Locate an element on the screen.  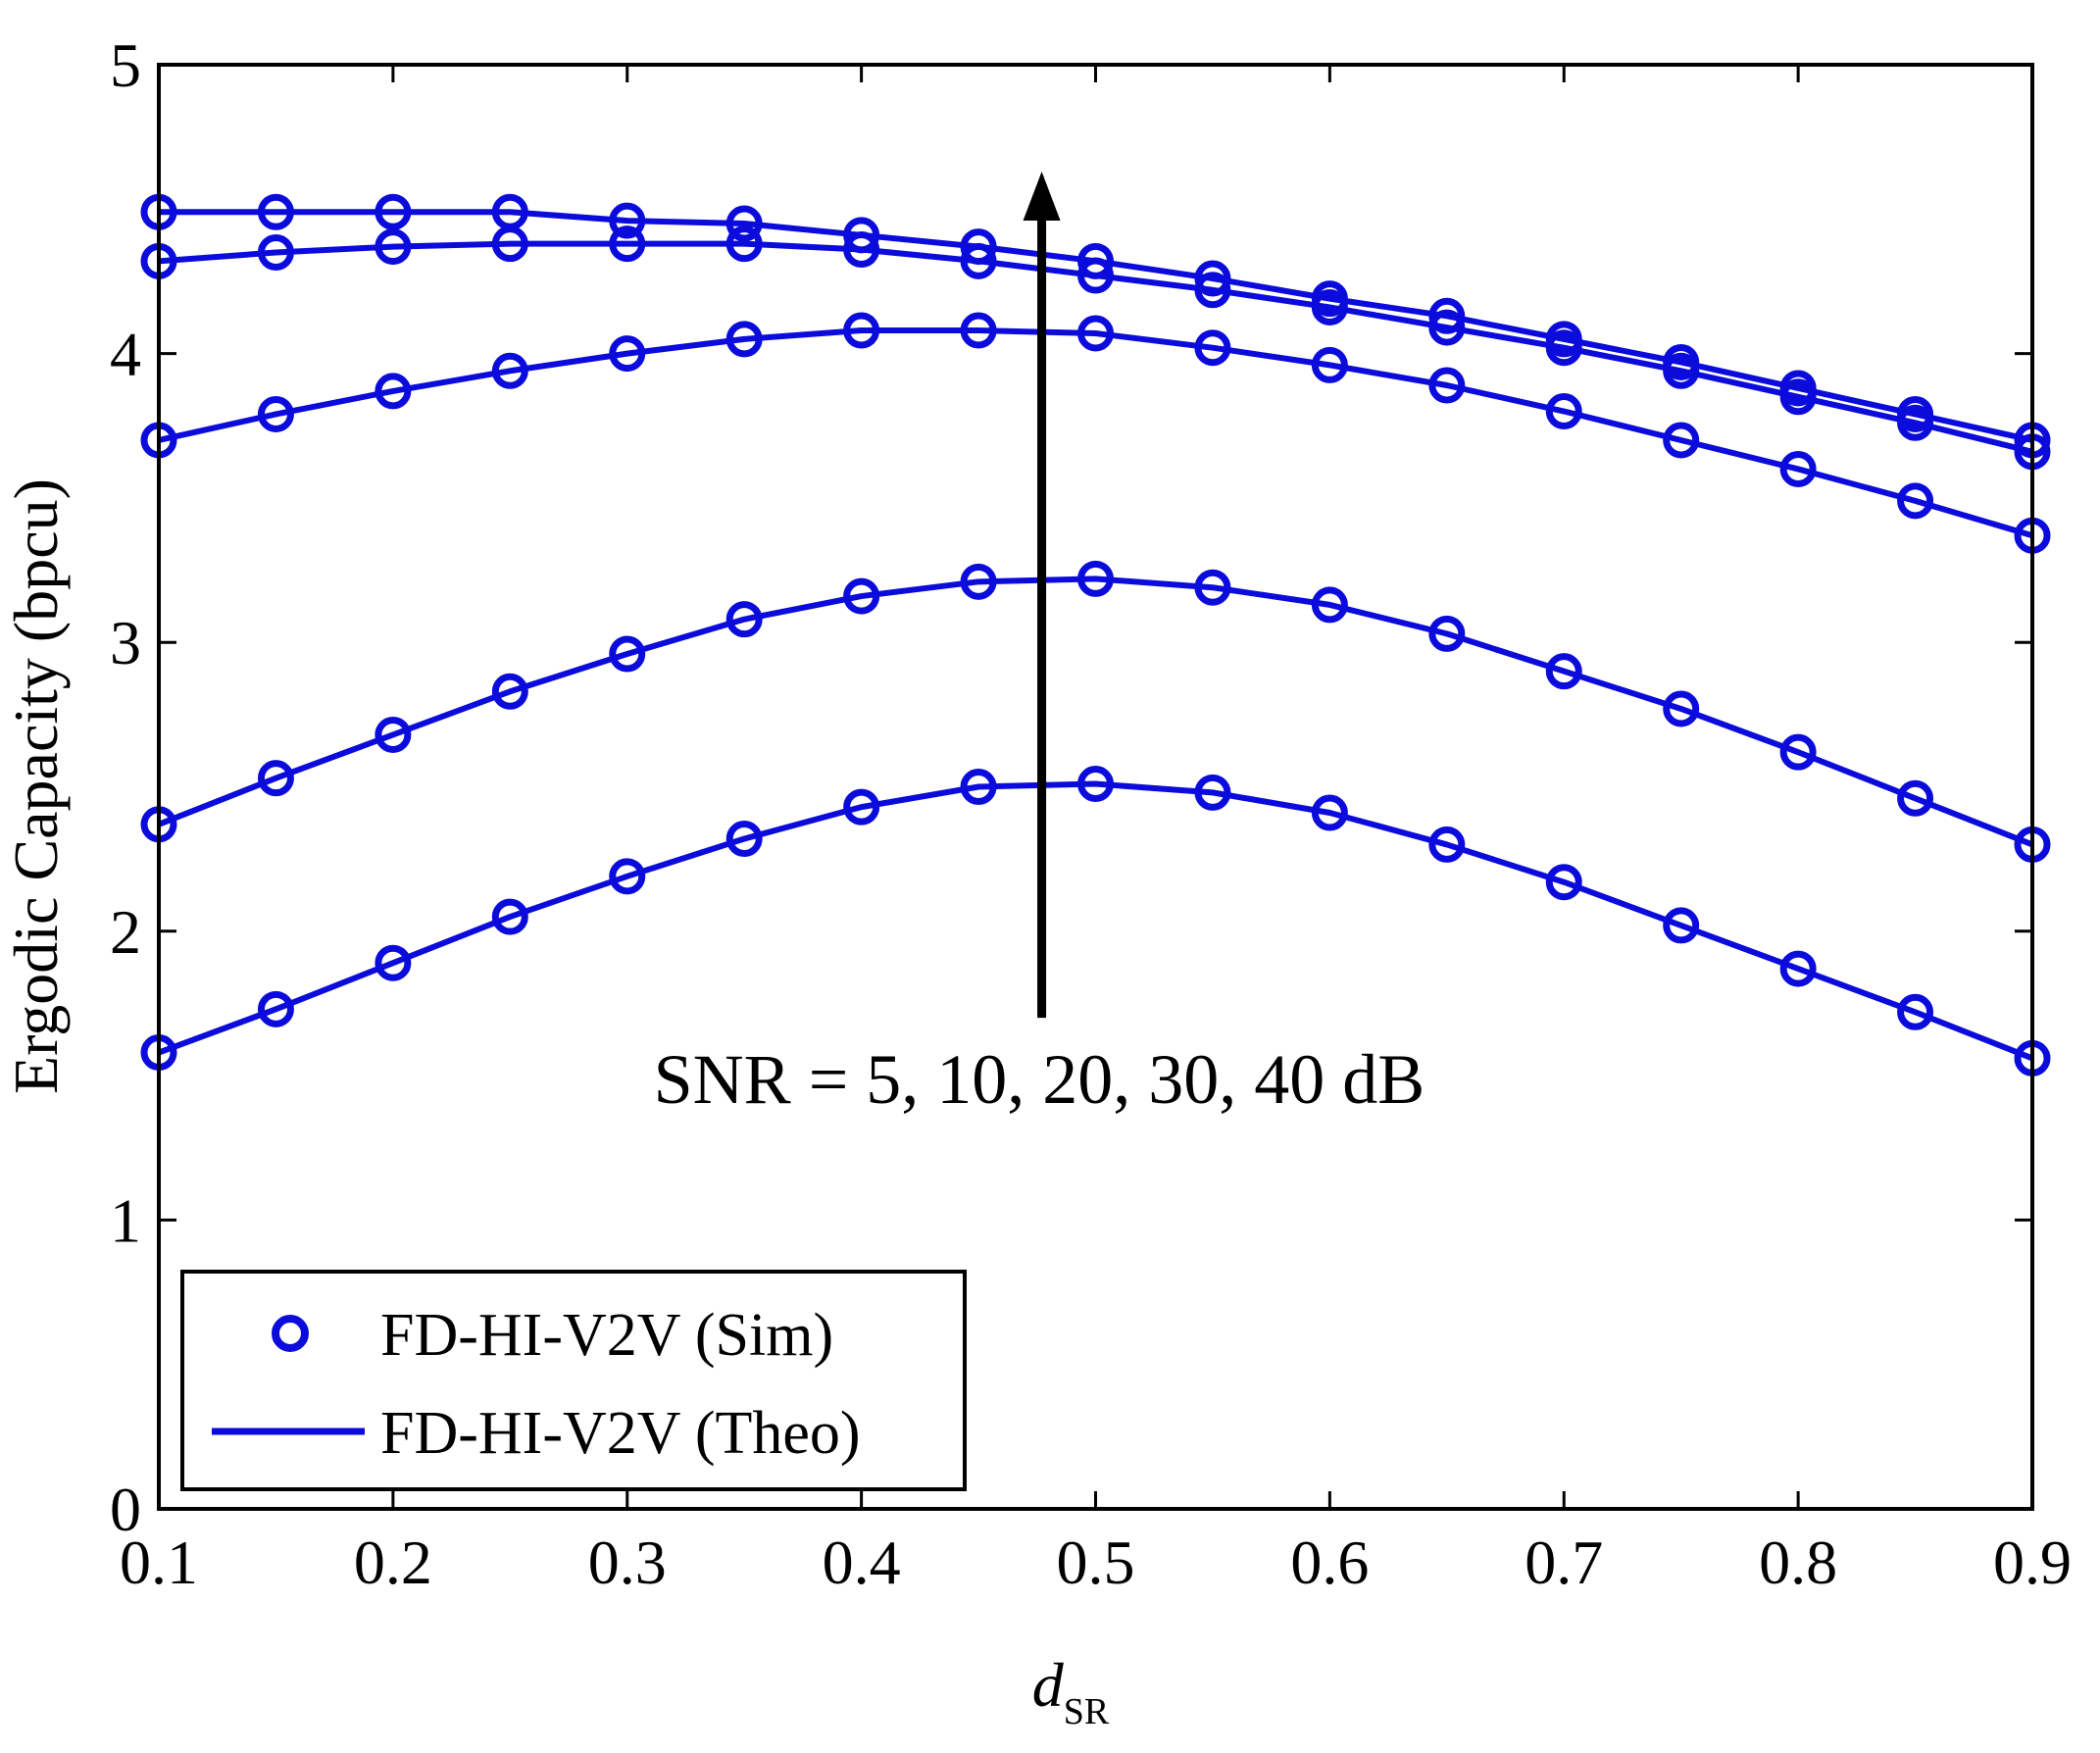
y-tick-label: 4 is located at coordinates (125, 354).